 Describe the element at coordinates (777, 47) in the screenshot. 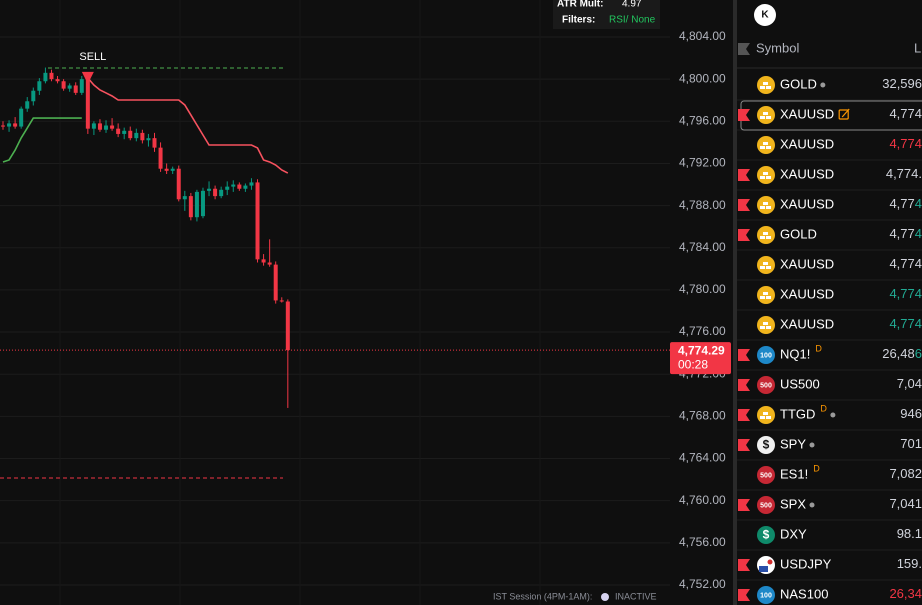

I see `column-header: Symbol` at that location.